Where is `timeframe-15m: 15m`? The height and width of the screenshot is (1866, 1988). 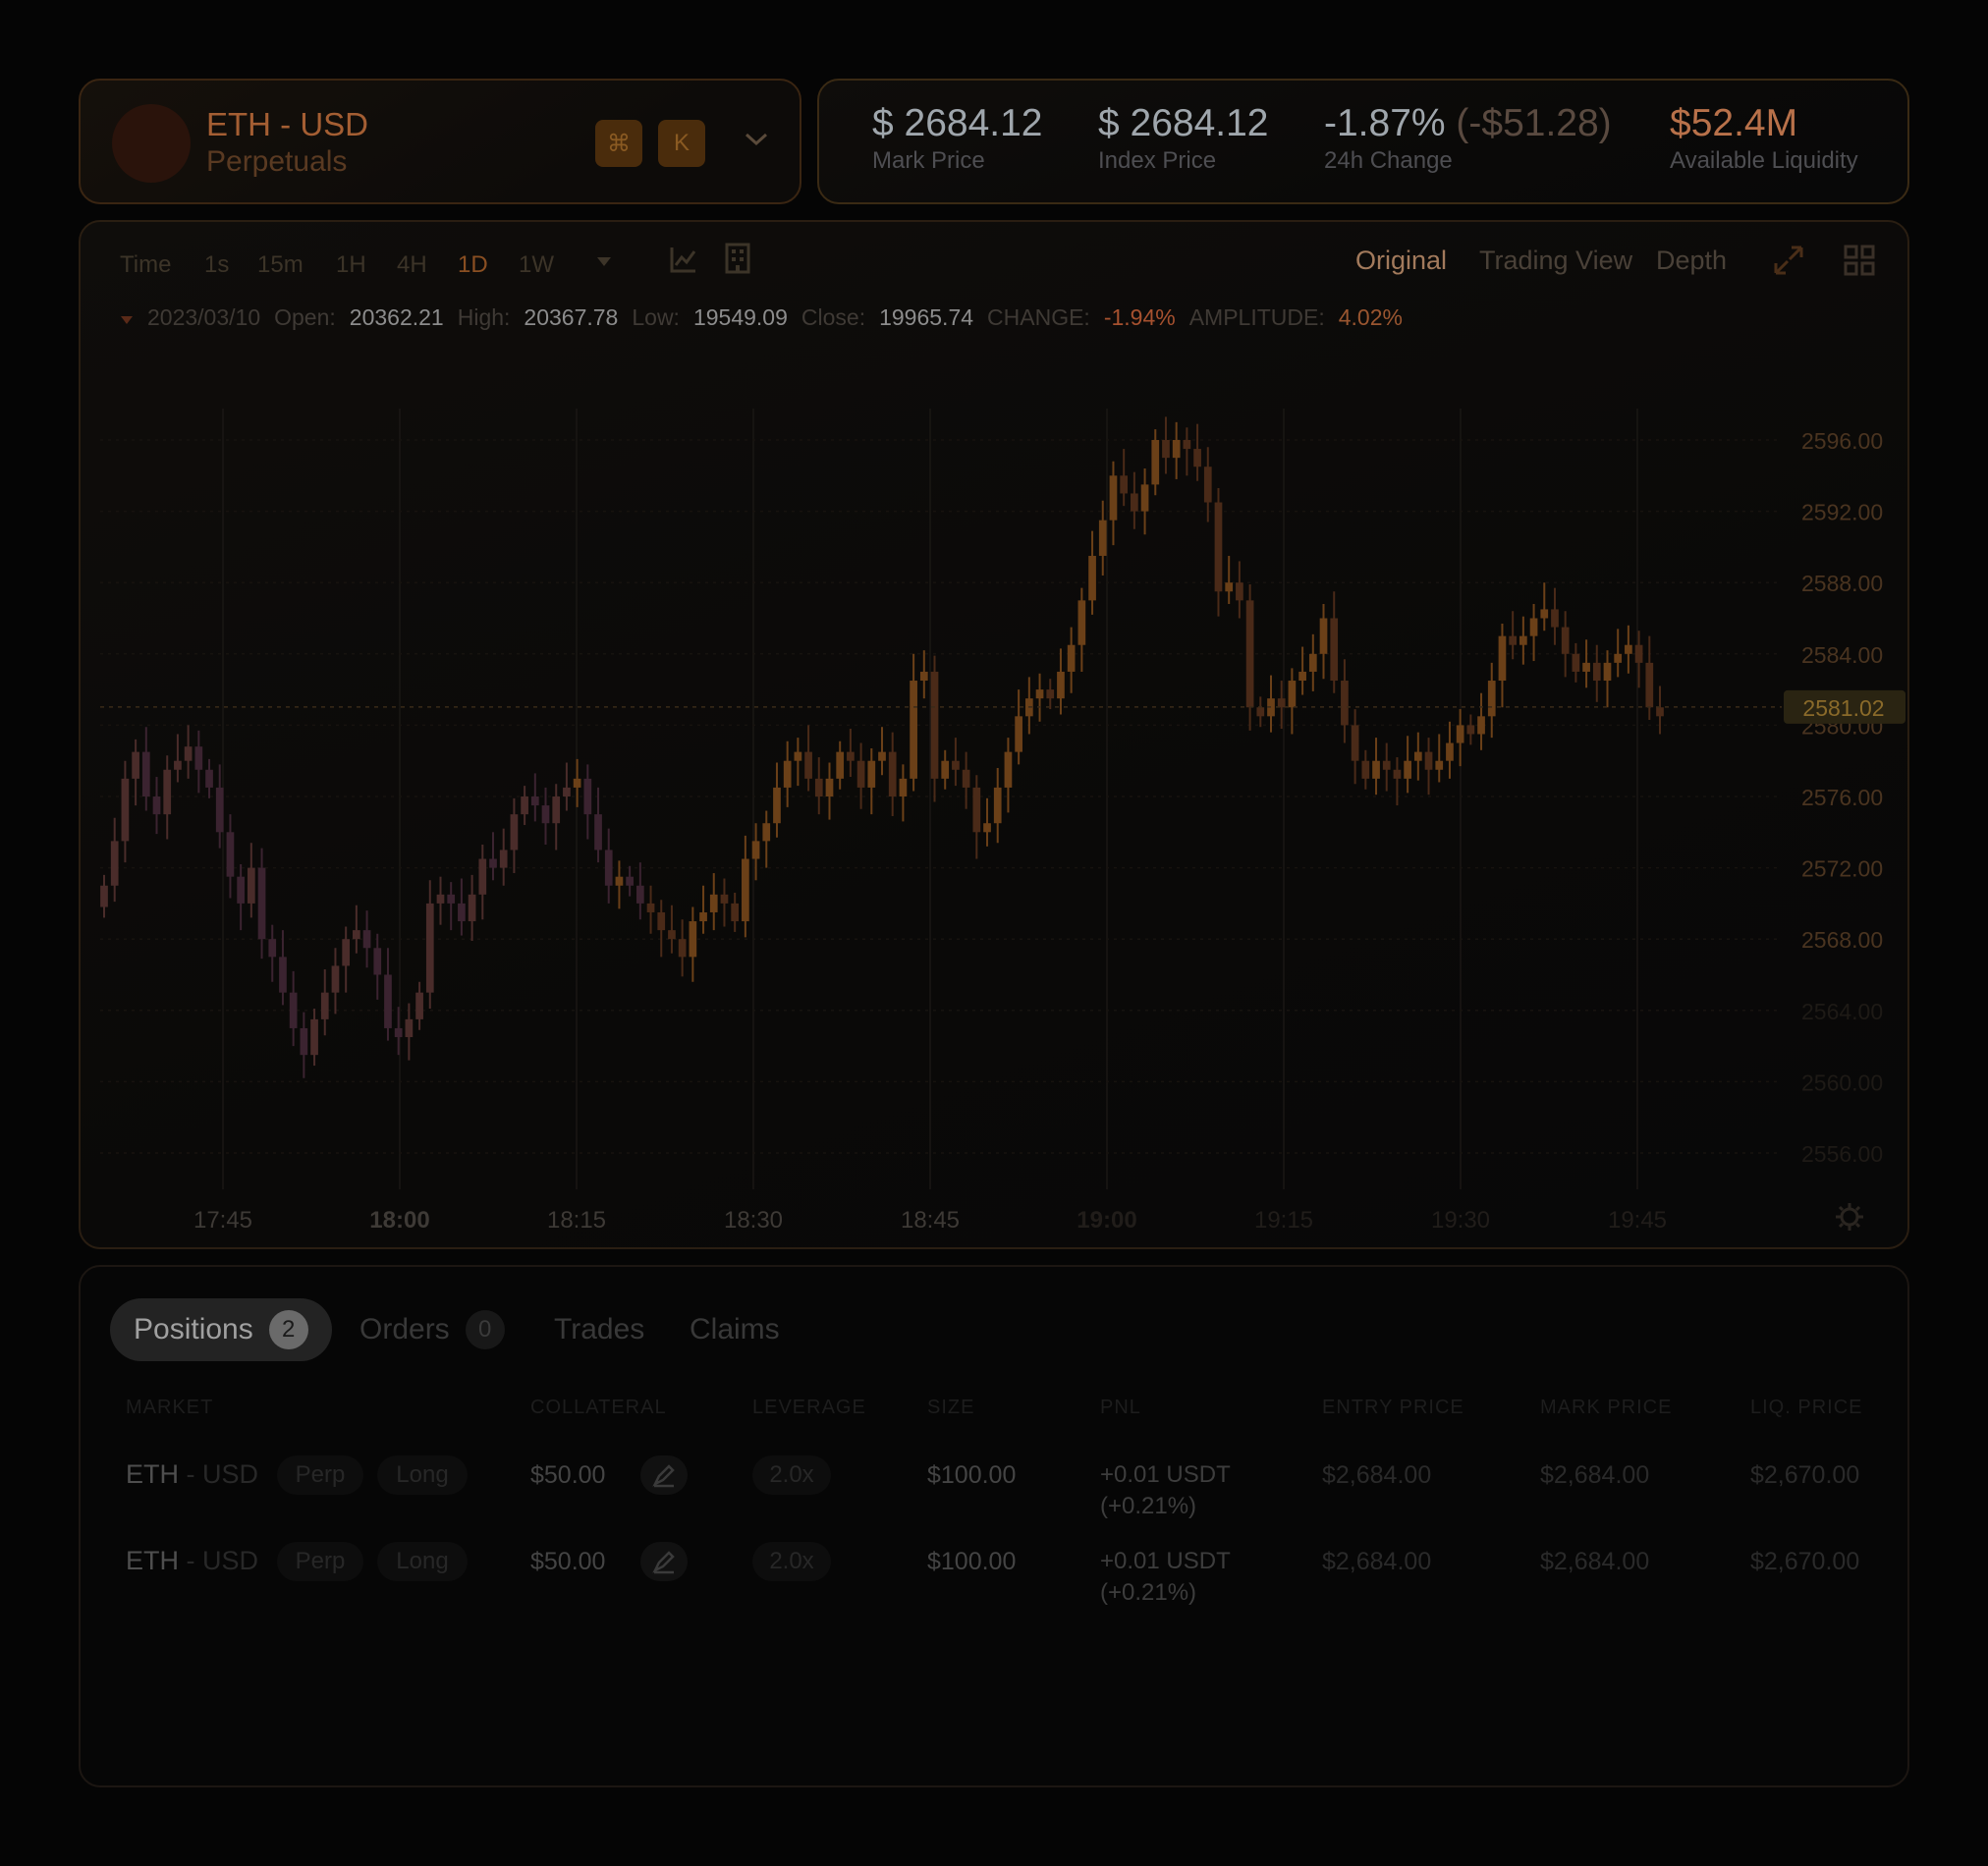 timeframe-15m: 15m is located at coordinates (280, 264).